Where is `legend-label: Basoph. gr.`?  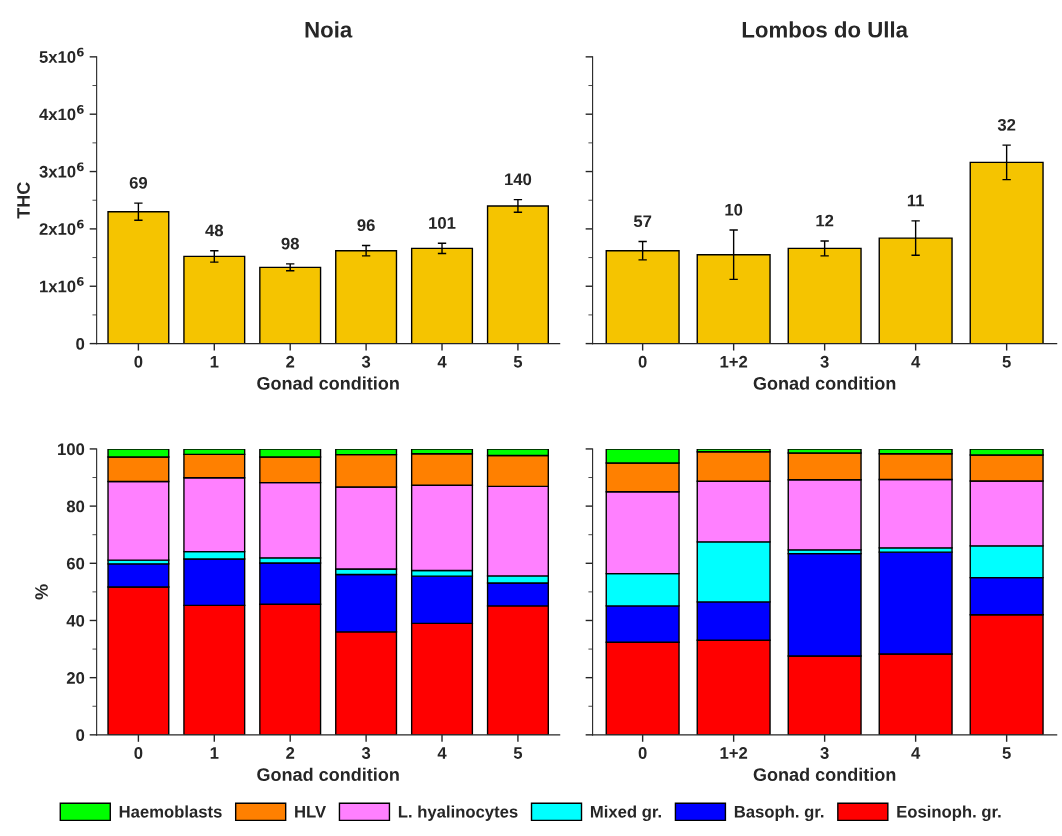
legend-label: Basoph. gr. is located at coordinates (779, 813).